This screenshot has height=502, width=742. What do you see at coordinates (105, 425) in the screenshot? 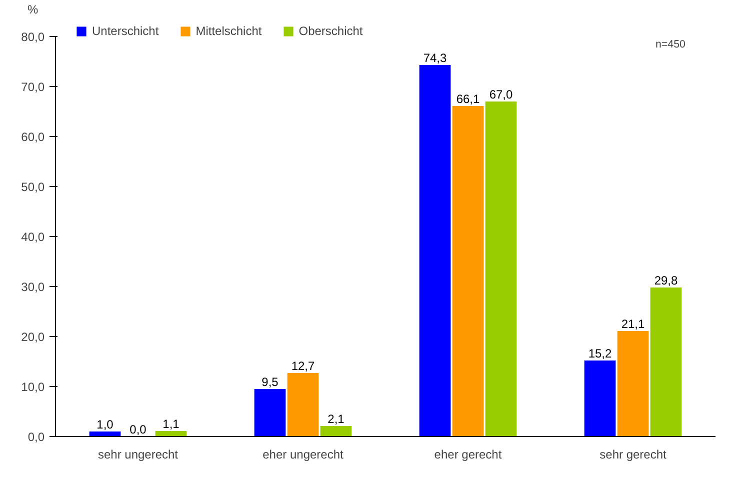
I see `data-label: 1,0` at bounding box center [105, 425].